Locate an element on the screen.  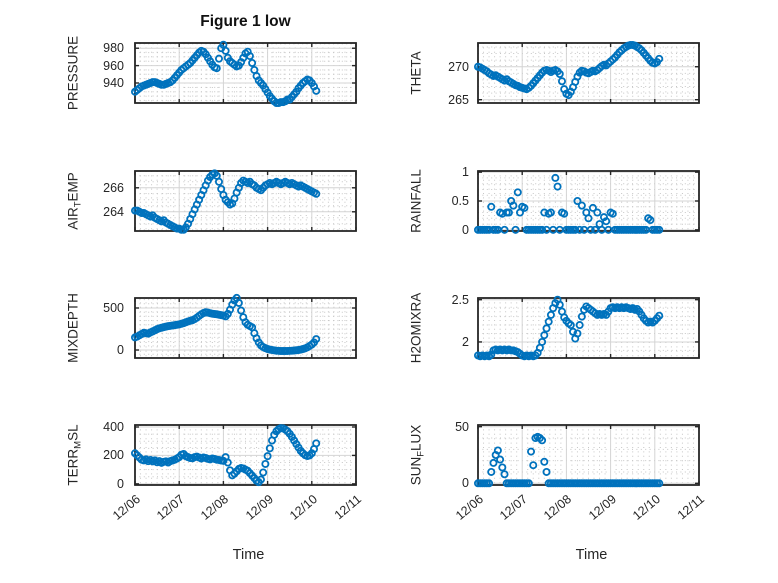
y-axis-label-text: SL is located at coordinates (73, 432).